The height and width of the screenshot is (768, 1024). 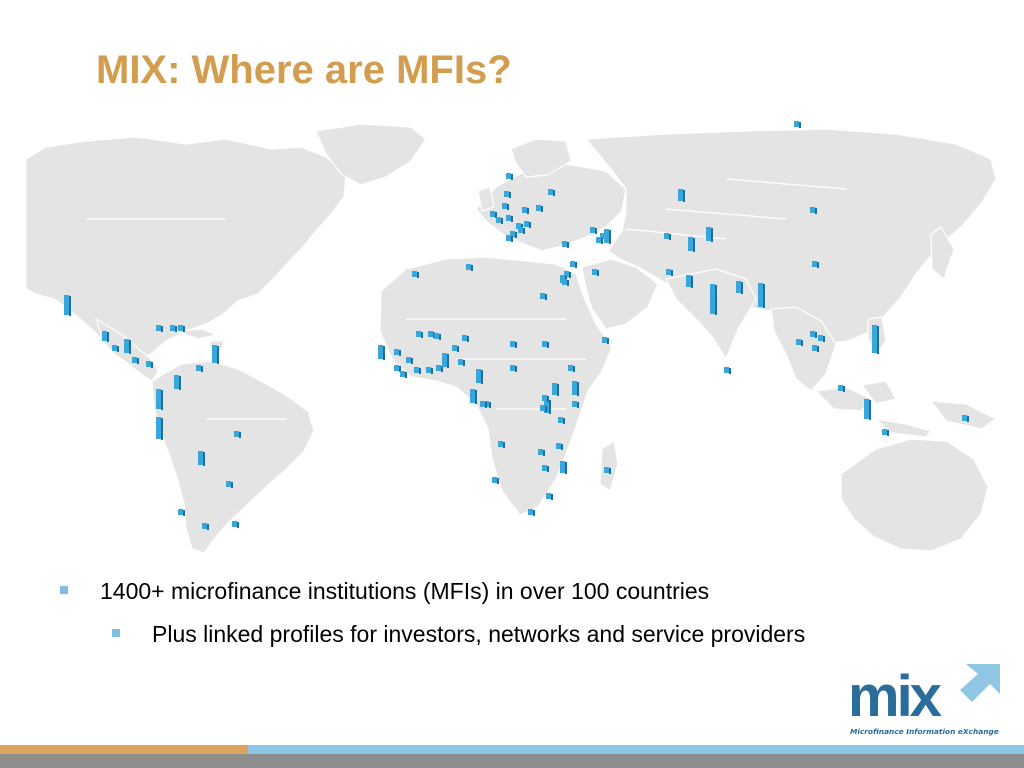 What do you see at coordinates (873, 409) in the screenshot?
I see `indonesia-islands` at bounding box center [873, 409].